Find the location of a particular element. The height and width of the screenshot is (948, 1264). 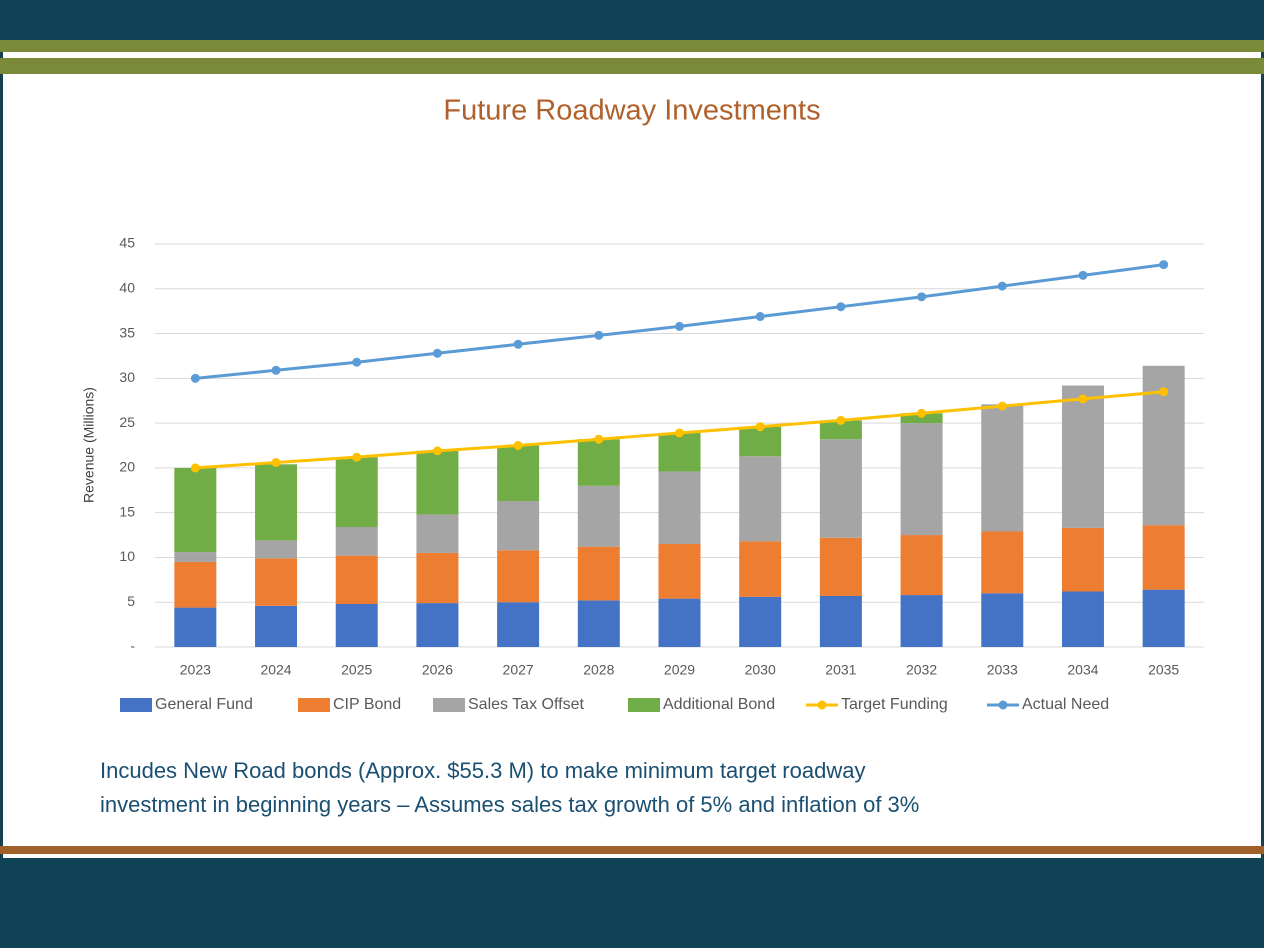

y-tick-label: - is located at coordinates (132, 646).